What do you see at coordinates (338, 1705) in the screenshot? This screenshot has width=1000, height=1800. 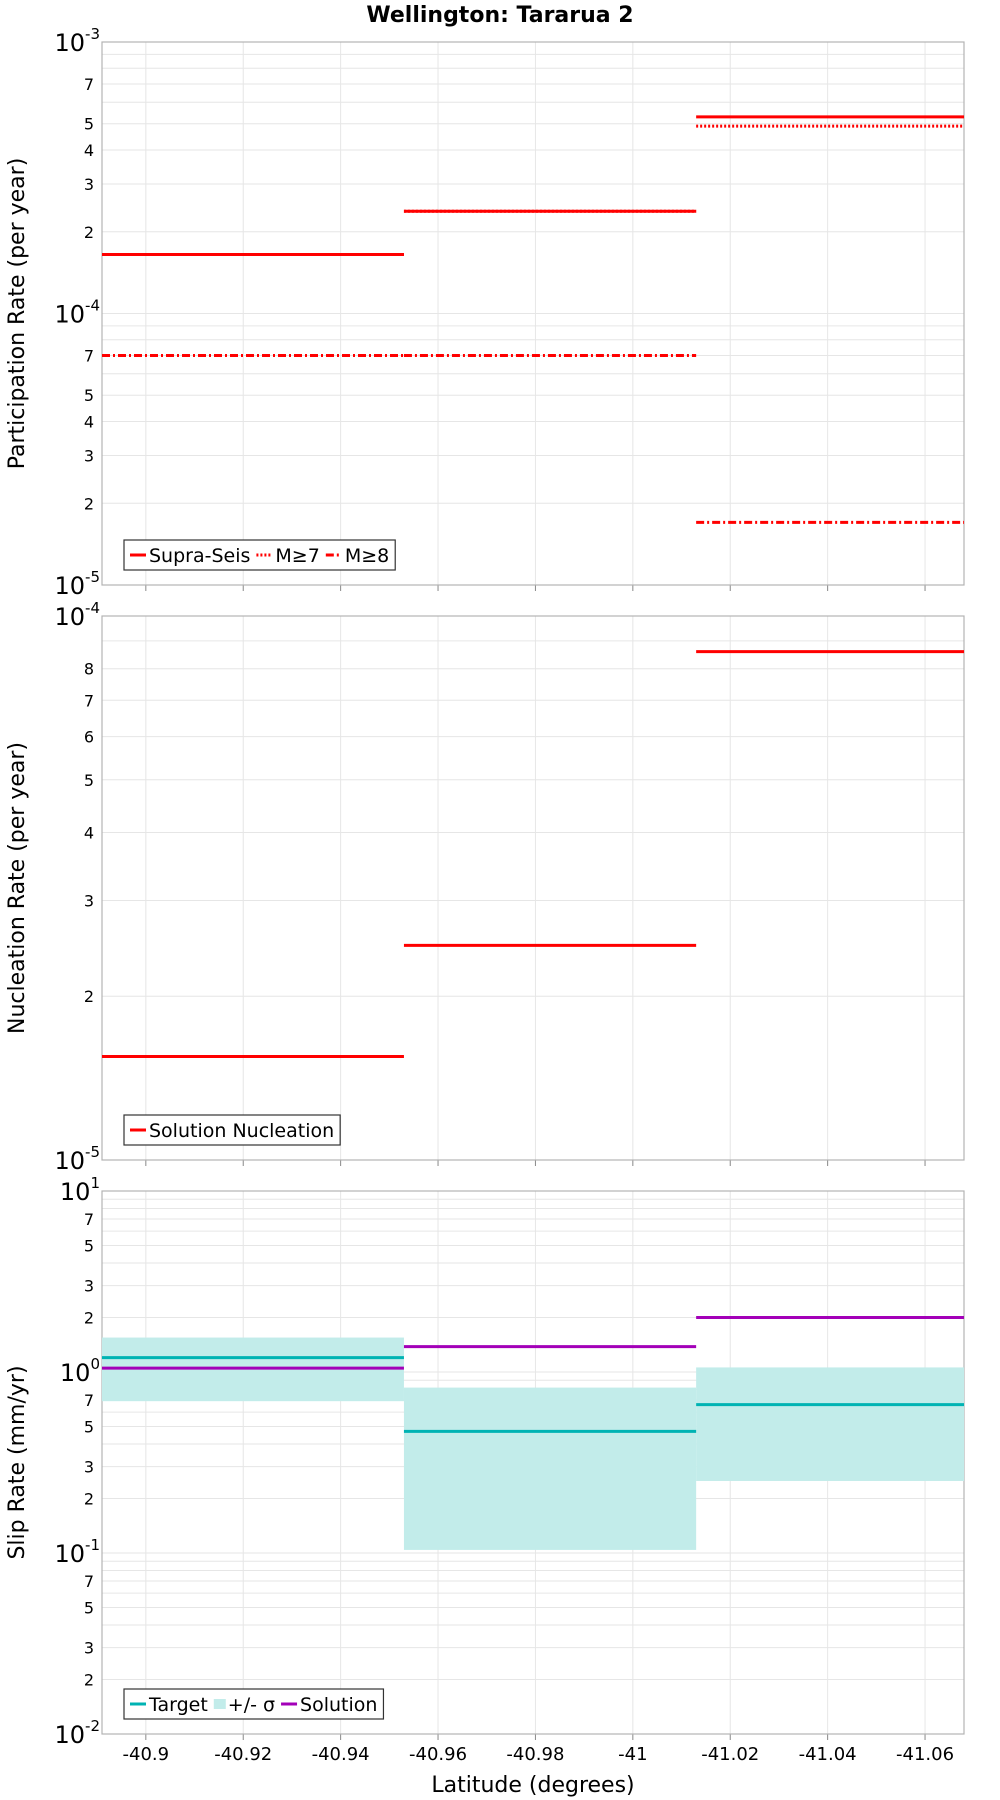 I see `legend-label: Solution` at bounding box center [338, 1705].